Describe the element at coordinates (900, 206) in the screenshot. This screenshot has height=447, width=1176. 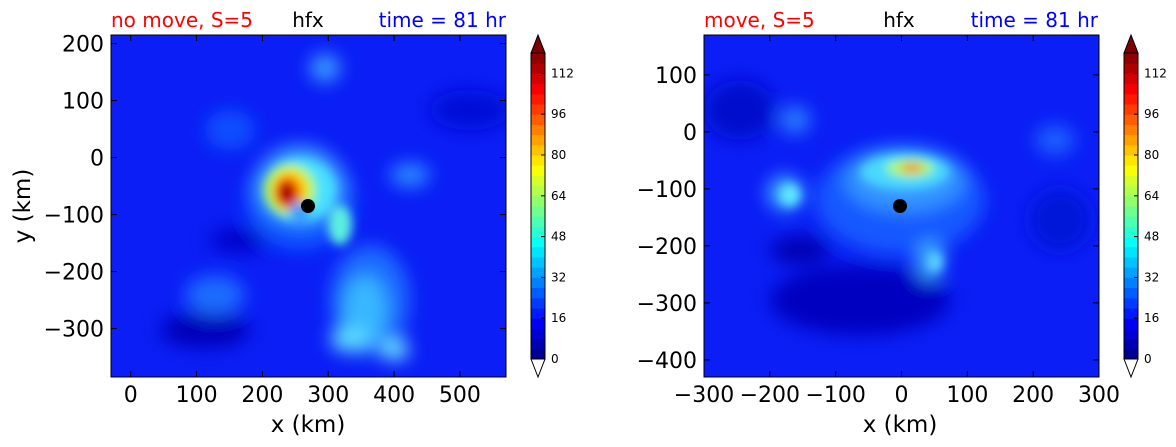
I see `storm-center-marker` at that location.